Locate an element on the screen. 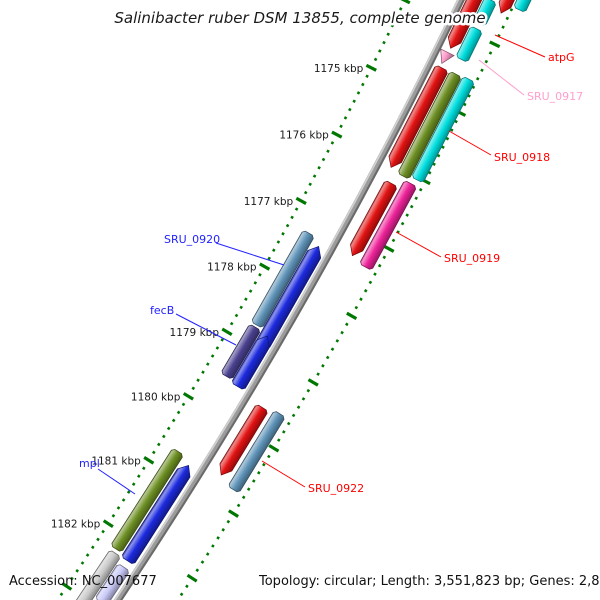  gene-arrow-SRU_0922-red is located at coordinates (241, 441).